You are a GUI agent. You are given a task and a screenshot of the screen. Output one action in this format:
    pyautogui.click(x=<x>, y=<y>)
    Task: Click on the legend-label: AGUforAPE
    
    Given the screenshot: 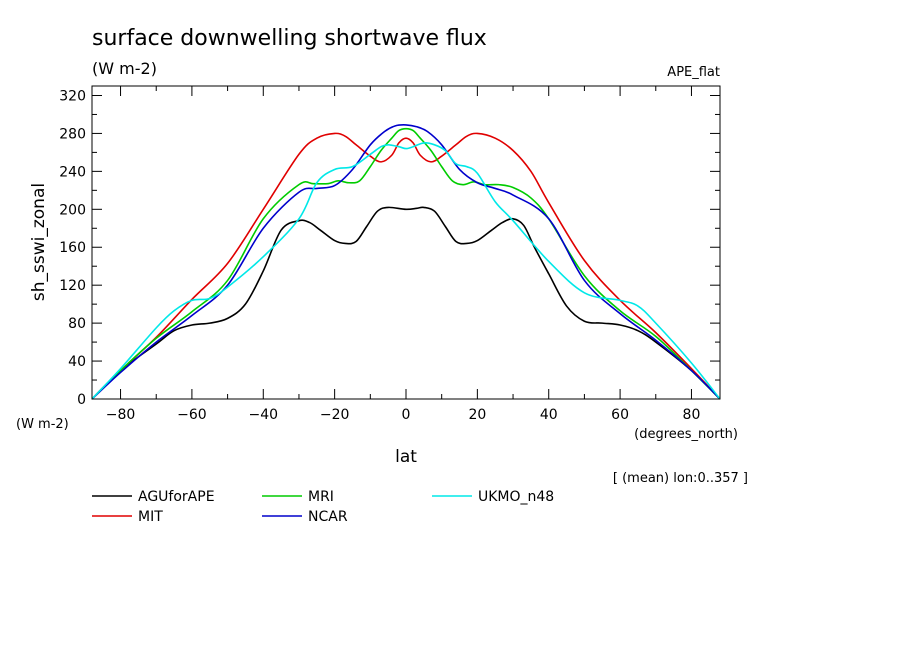 What is the action you would take?
    pyautogui.click(x=176, y=497)
    